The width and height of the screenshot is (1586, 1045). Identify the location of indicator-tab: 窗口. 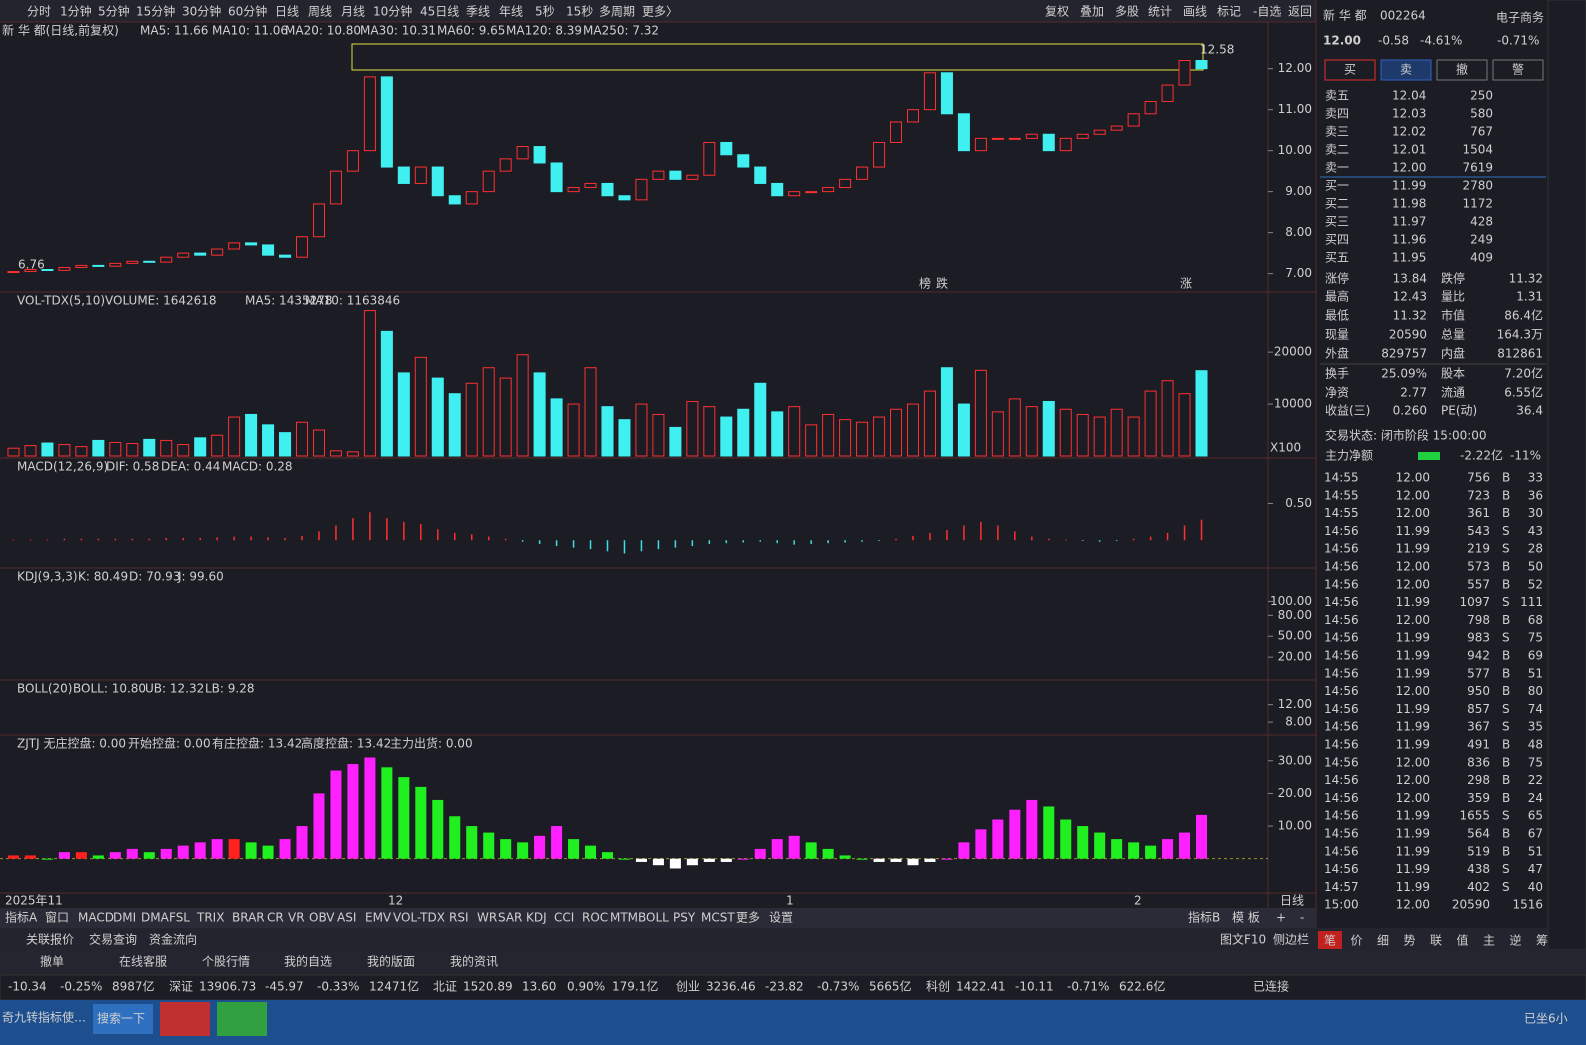
(57, 918).